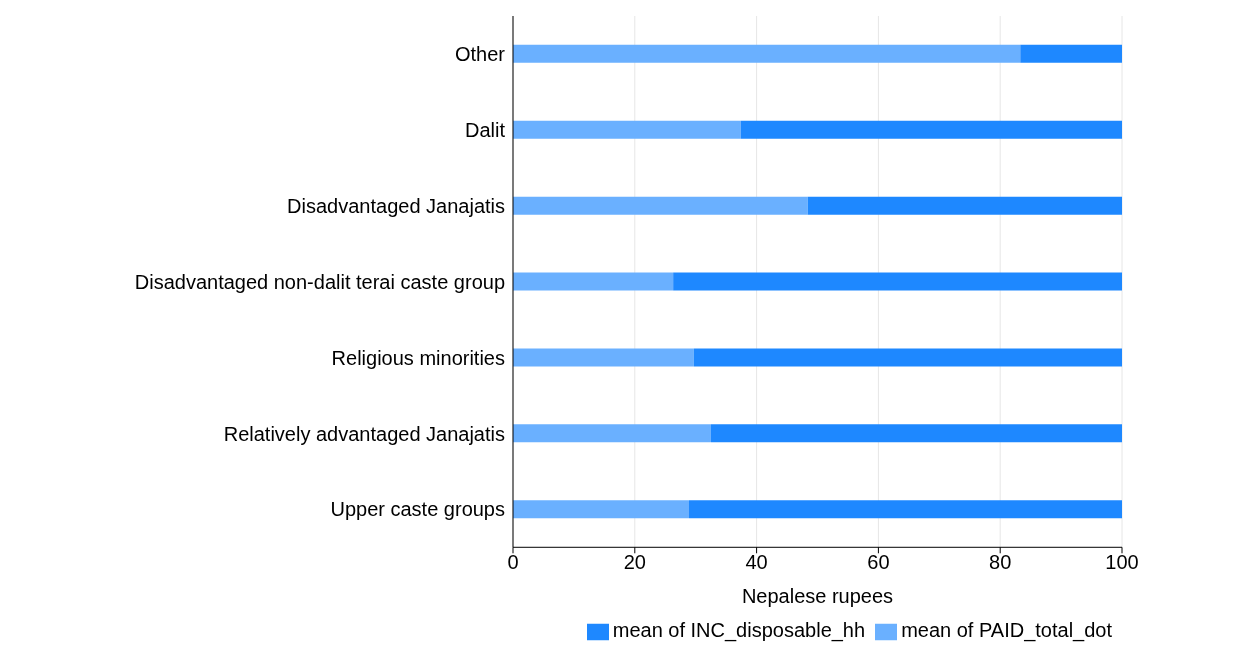  Describe the element at coordinates (513, 562) in the screenshot. I see `x-tick-label: 0` at that location.